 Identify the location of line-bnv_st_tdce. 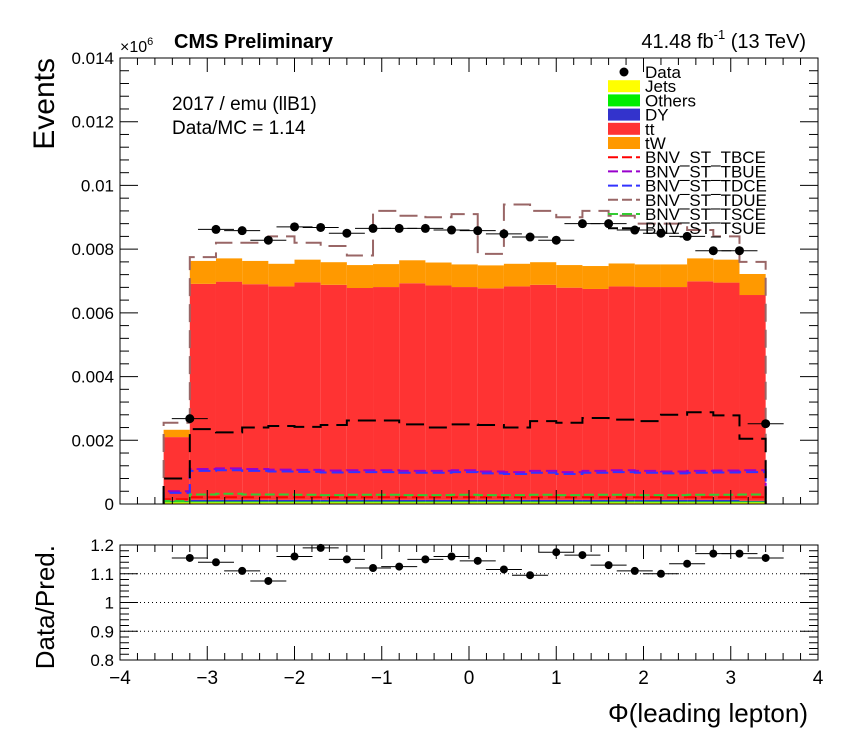
(464, 486).